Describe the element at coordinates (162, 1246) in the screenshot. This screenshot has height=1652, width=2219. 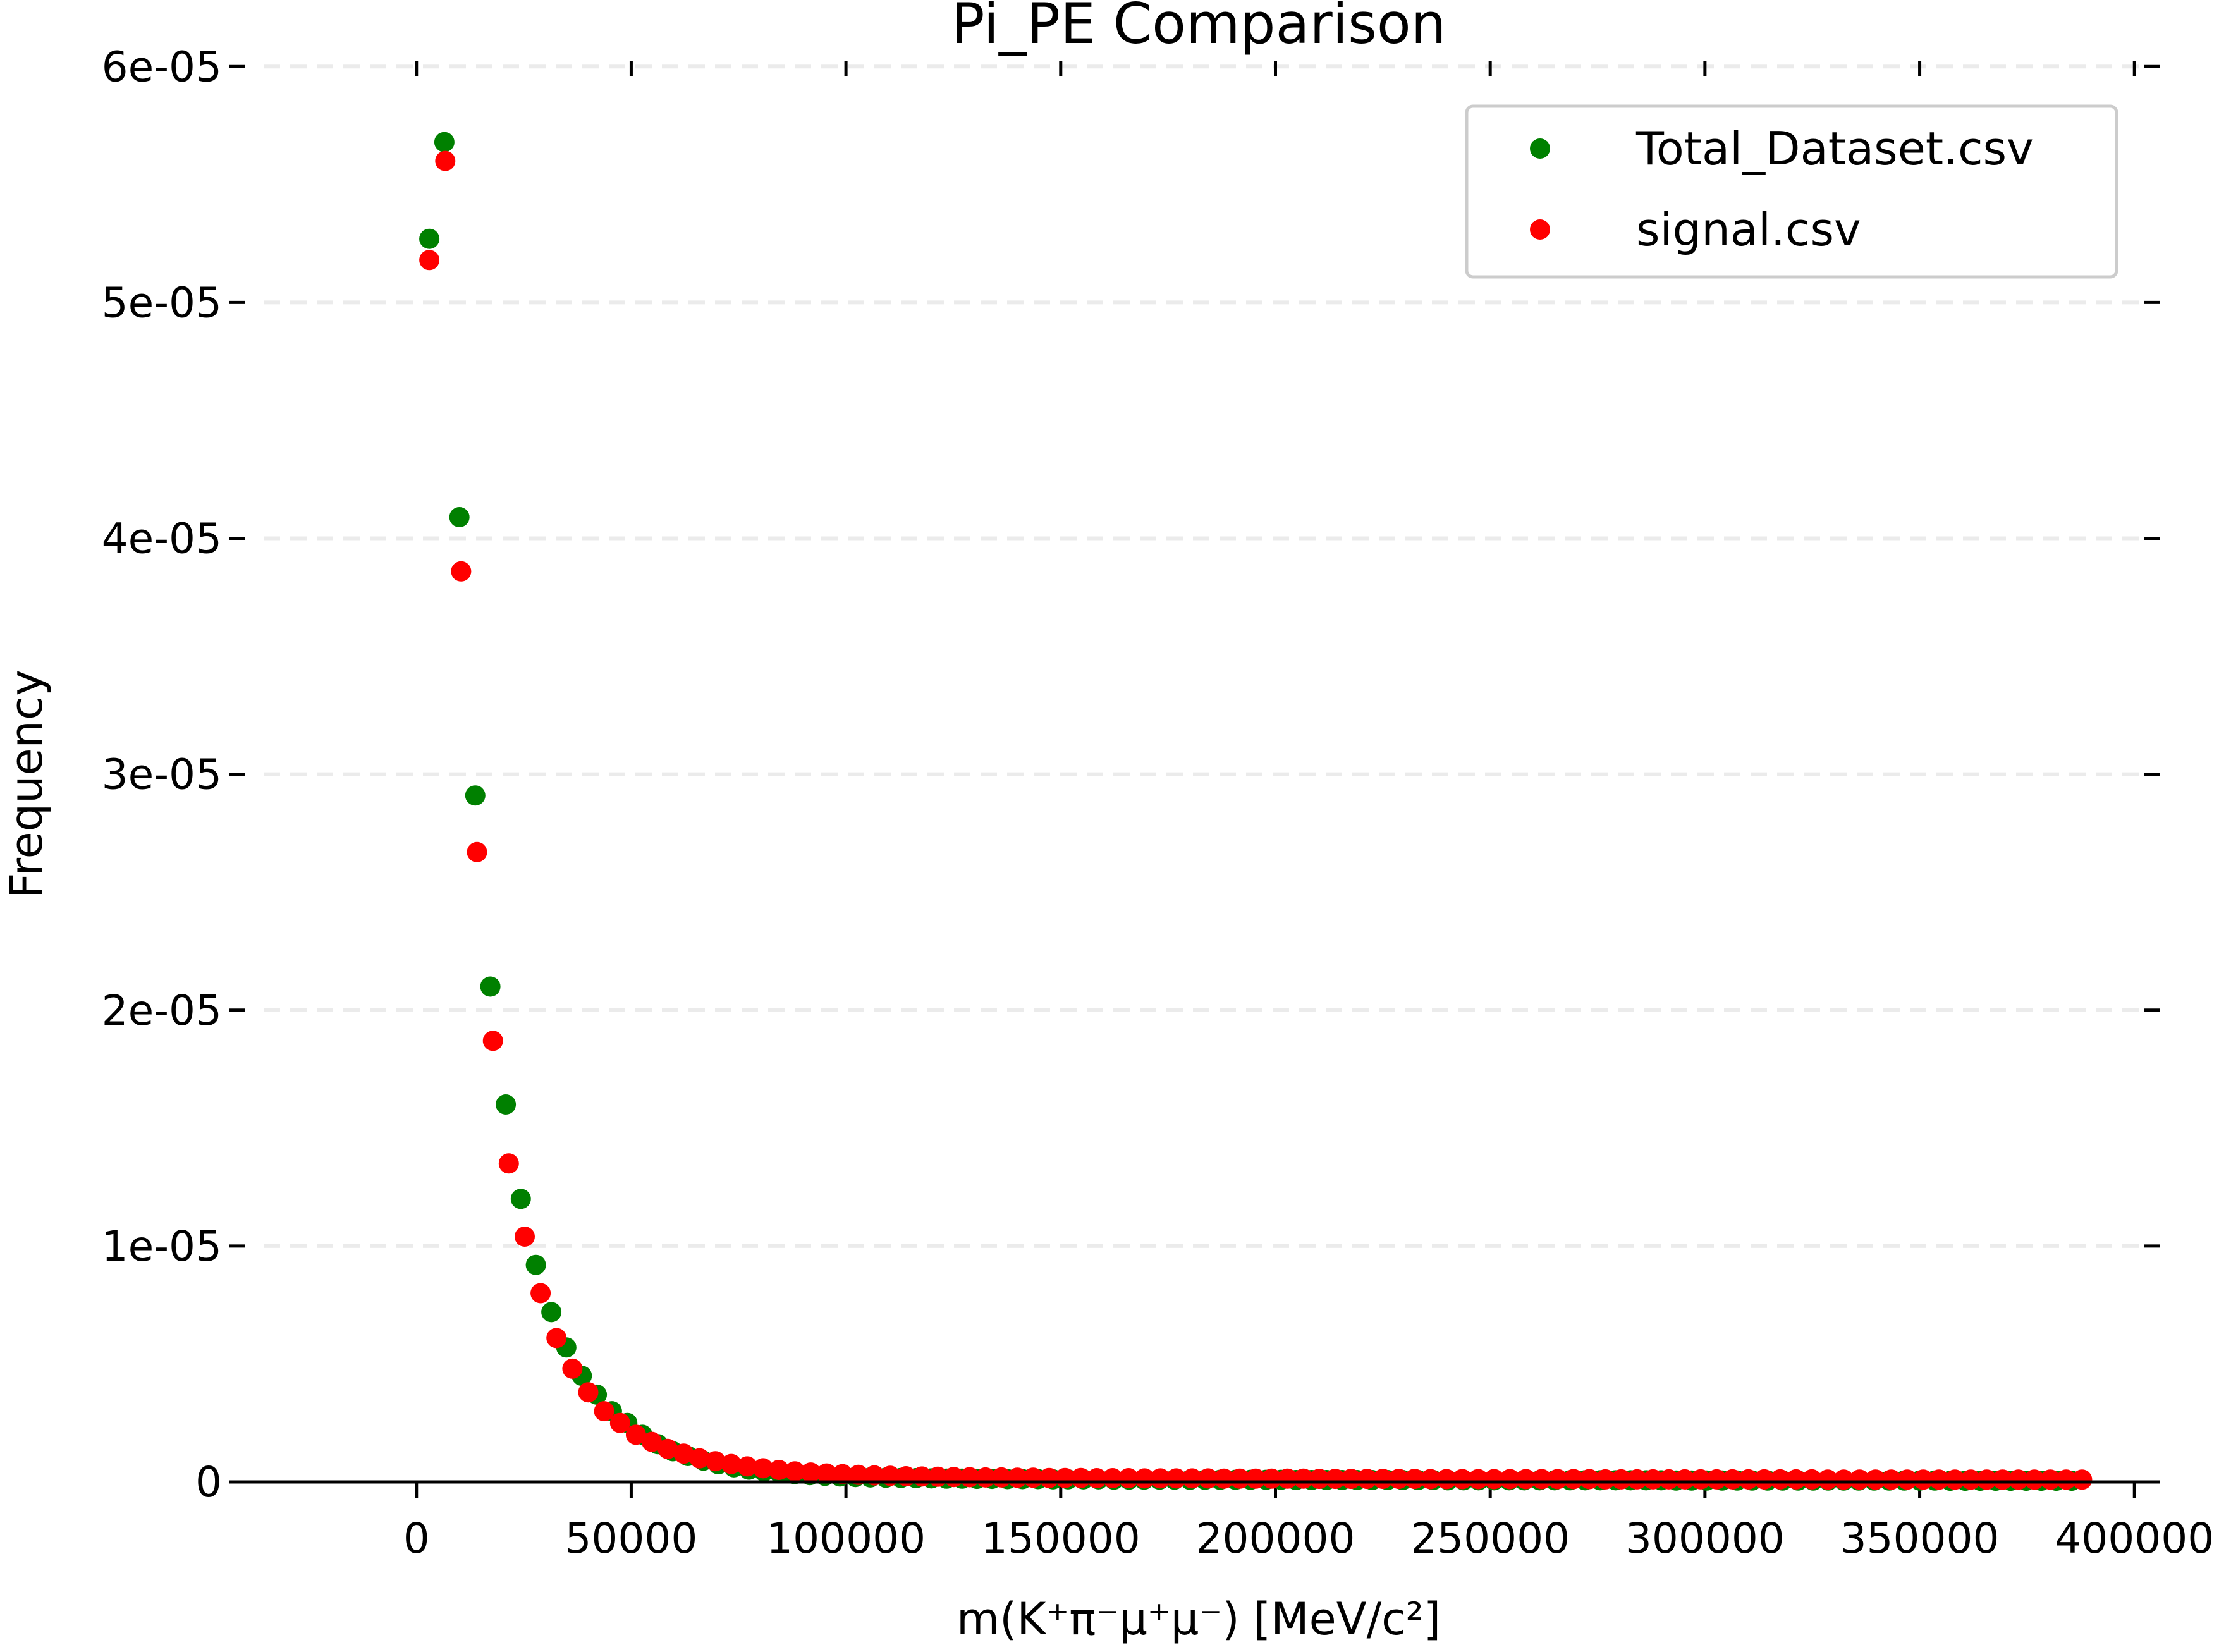
I see `y-tick-label: 1e-05` at that location.